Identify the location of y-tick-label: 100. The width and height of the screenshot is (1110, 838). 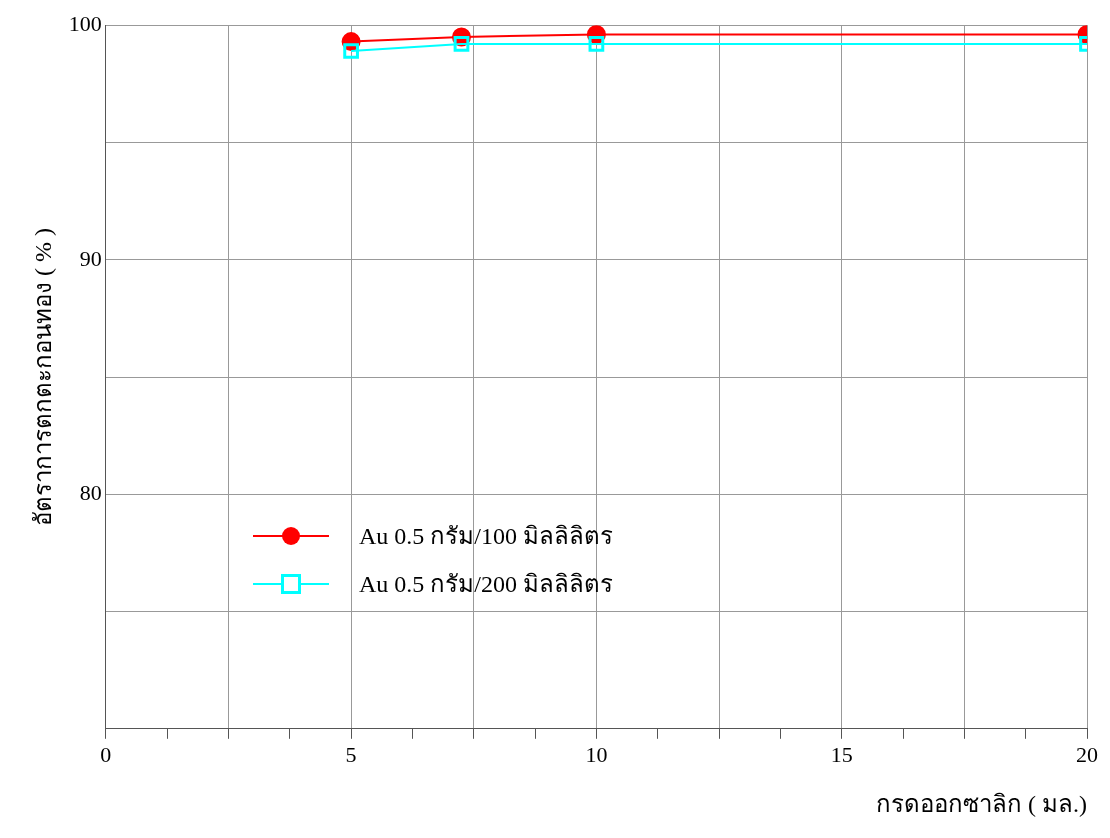
(85, 23).